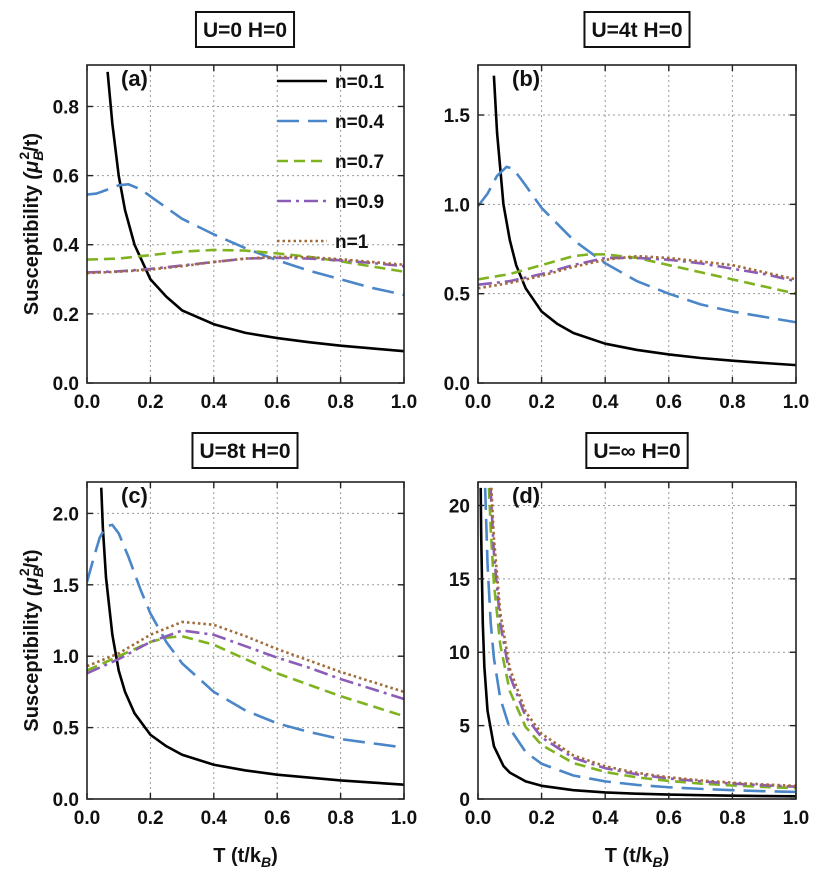  What do you see at coordinates (244, 451) in the screenshot?
I see `panel-title: U=8t H=0` at bounding box center [244, 451].